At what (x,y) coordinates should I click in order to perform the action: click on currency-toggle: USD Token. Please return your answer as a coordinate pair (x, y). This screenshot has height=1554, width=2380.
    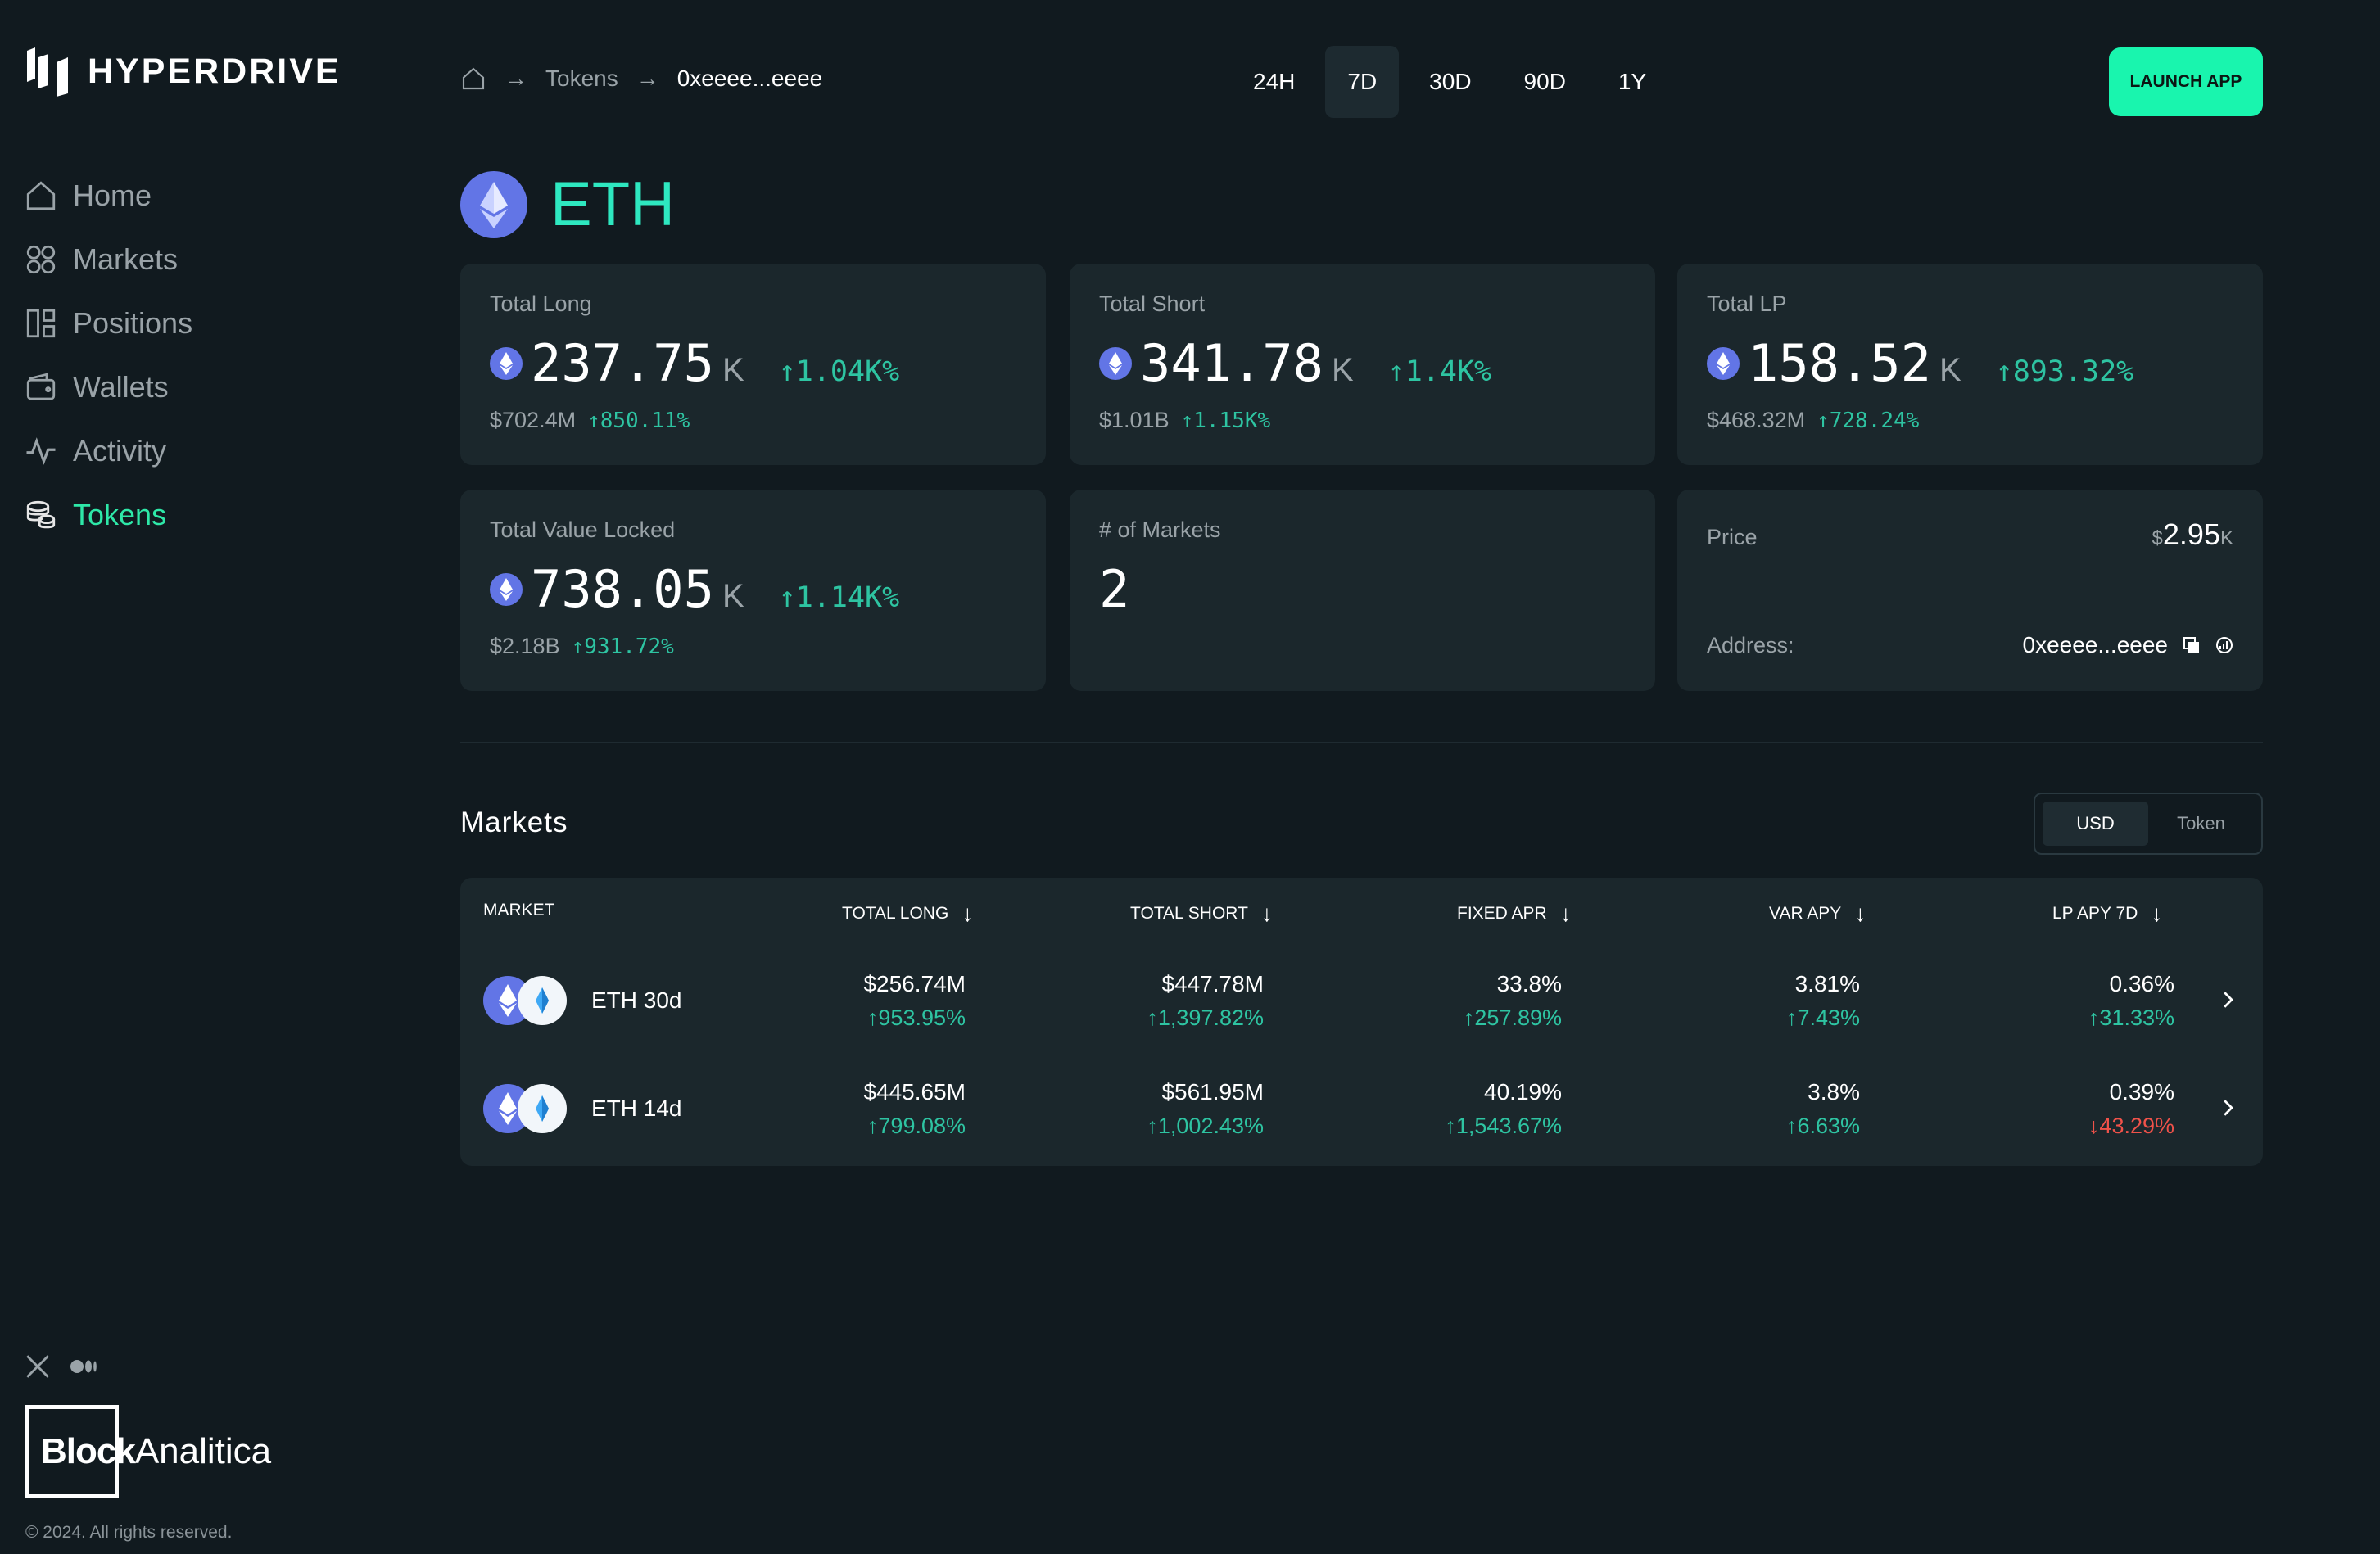
    Looking at the image, I should click on (2148, 824).